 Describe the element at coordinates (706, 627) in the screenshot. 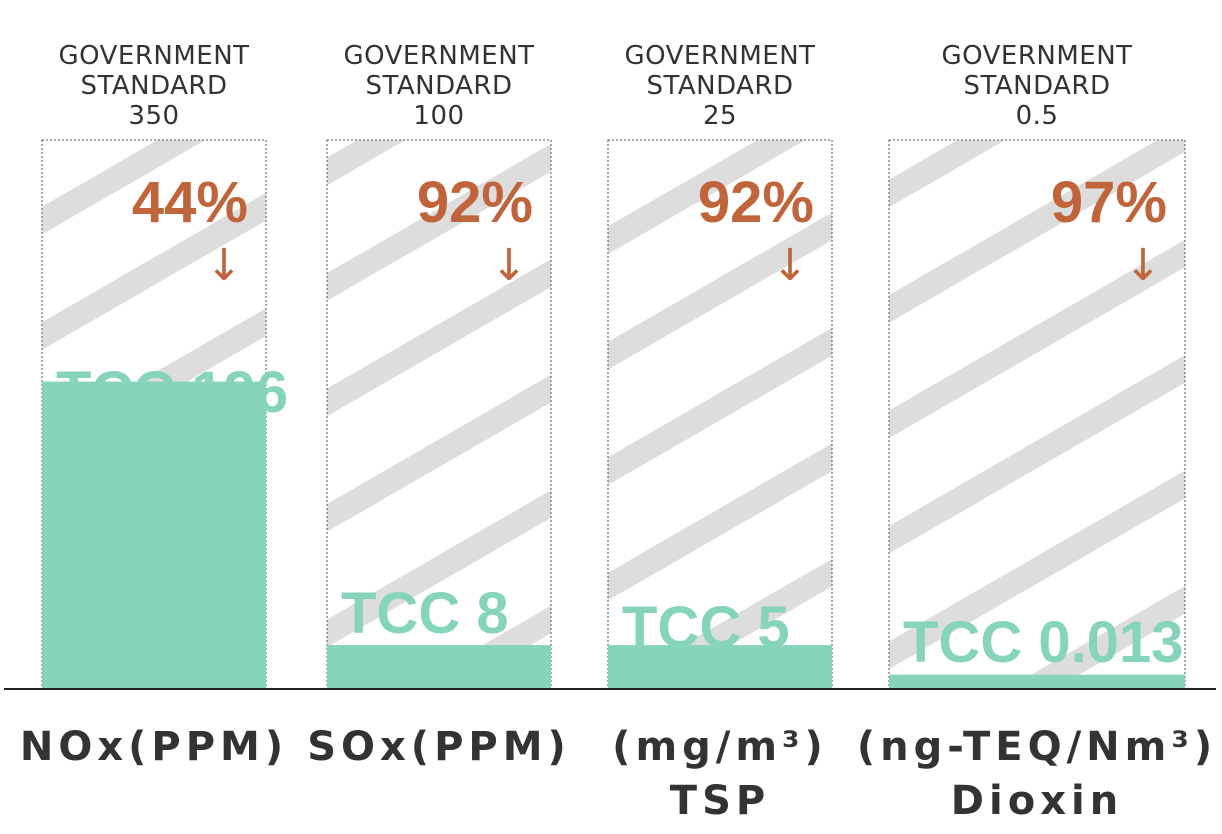

I see `tcc-label: TCC 5` at that location.